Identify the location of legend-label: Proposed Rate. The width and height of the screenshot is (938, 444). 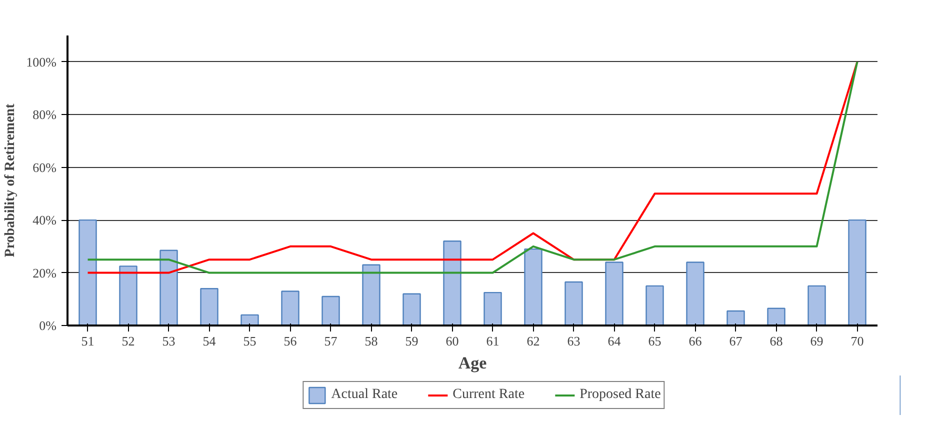
(620, 395).